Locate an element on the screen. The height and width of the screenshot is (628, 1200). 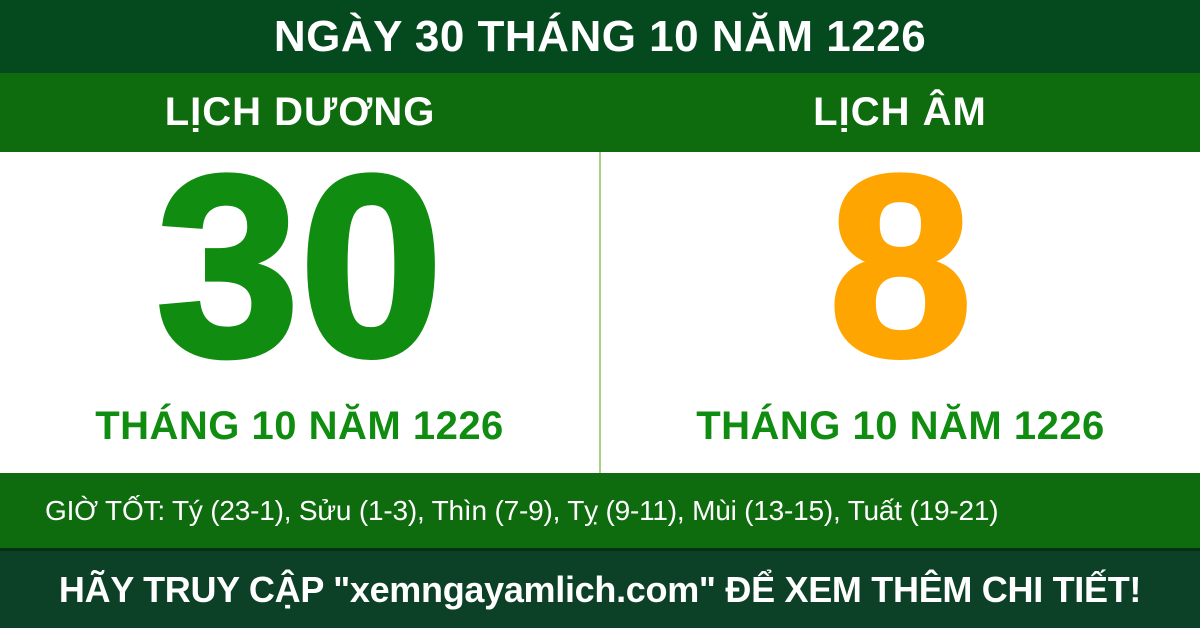
solar-day-number: 30 is located at coordinates (300, 265).